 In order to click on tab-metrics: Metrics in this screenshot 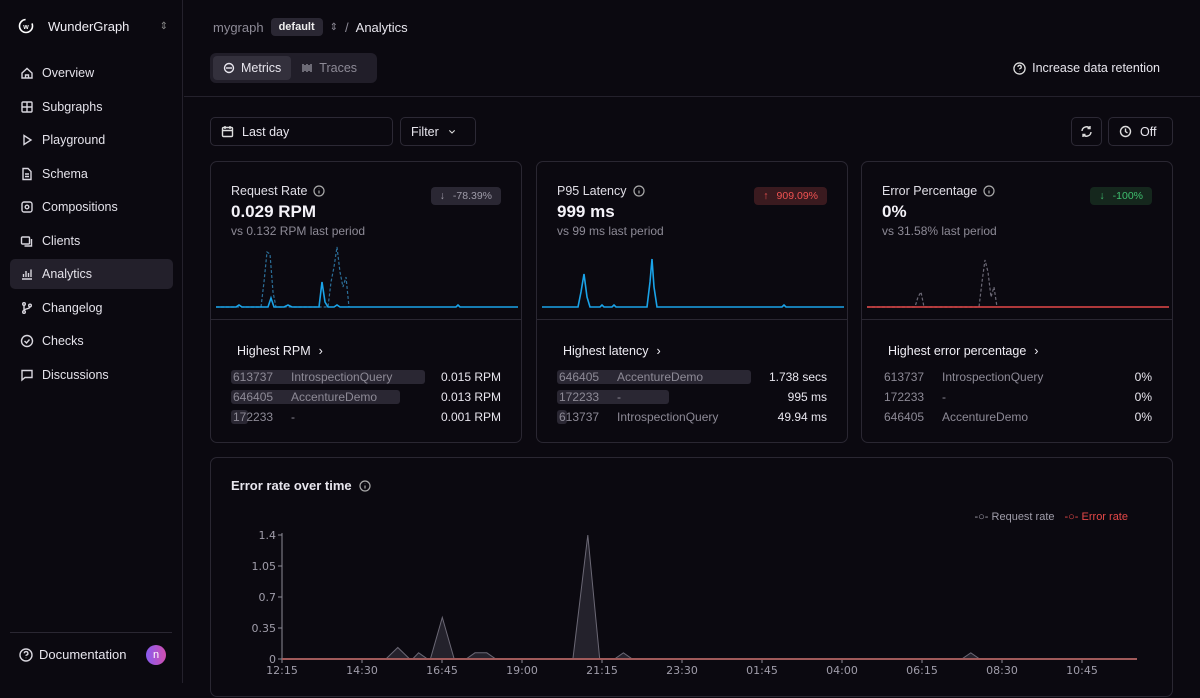, I will do `click(252, 68)`.